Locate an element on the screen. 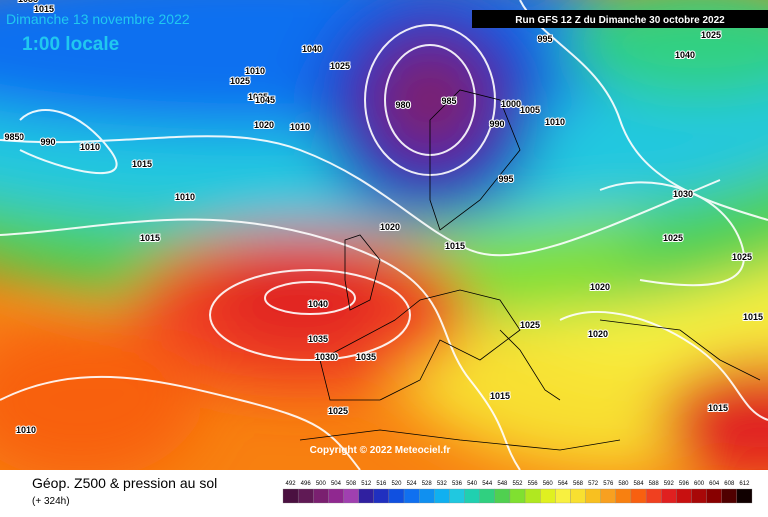 This screenshot has width=768, height=517. colorbar-label: 500 is located at coordinates (321, 484).